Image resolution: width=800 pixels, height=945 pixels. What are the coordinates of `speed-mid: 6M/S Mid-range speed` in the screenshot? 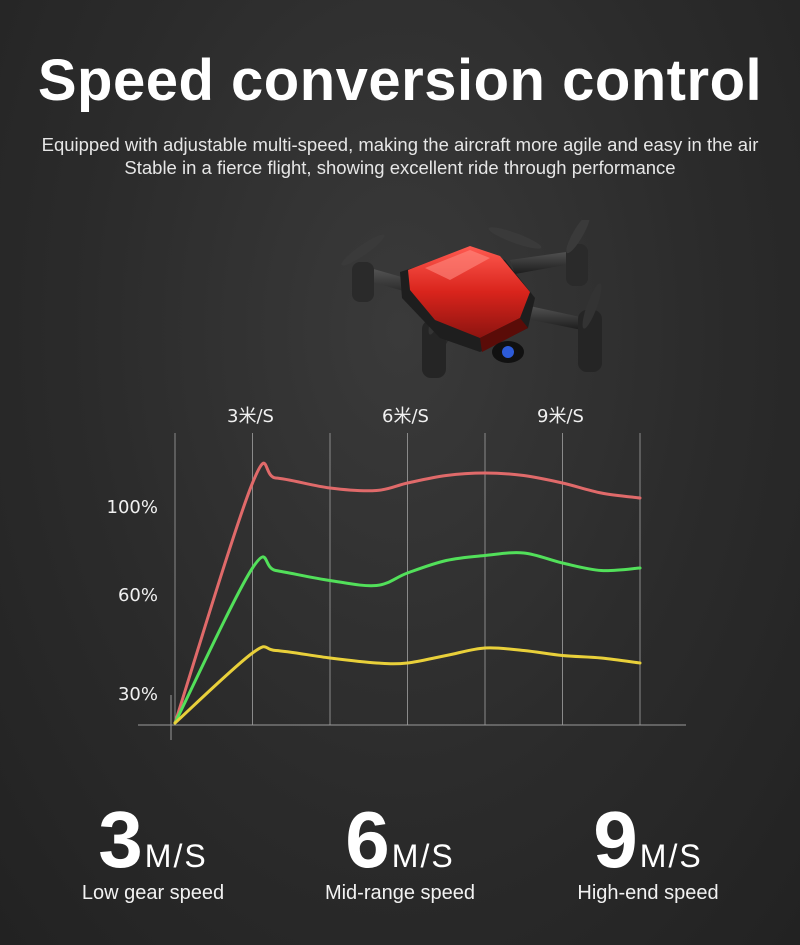 It's located at (400, 852).